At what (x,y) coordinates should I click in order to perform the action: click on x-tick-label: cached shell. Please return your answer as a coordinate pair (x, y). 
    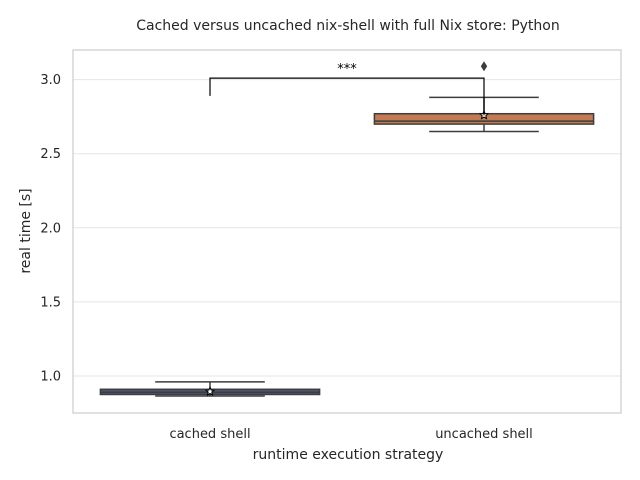
    Looking at the image, I should click on (209, 434).